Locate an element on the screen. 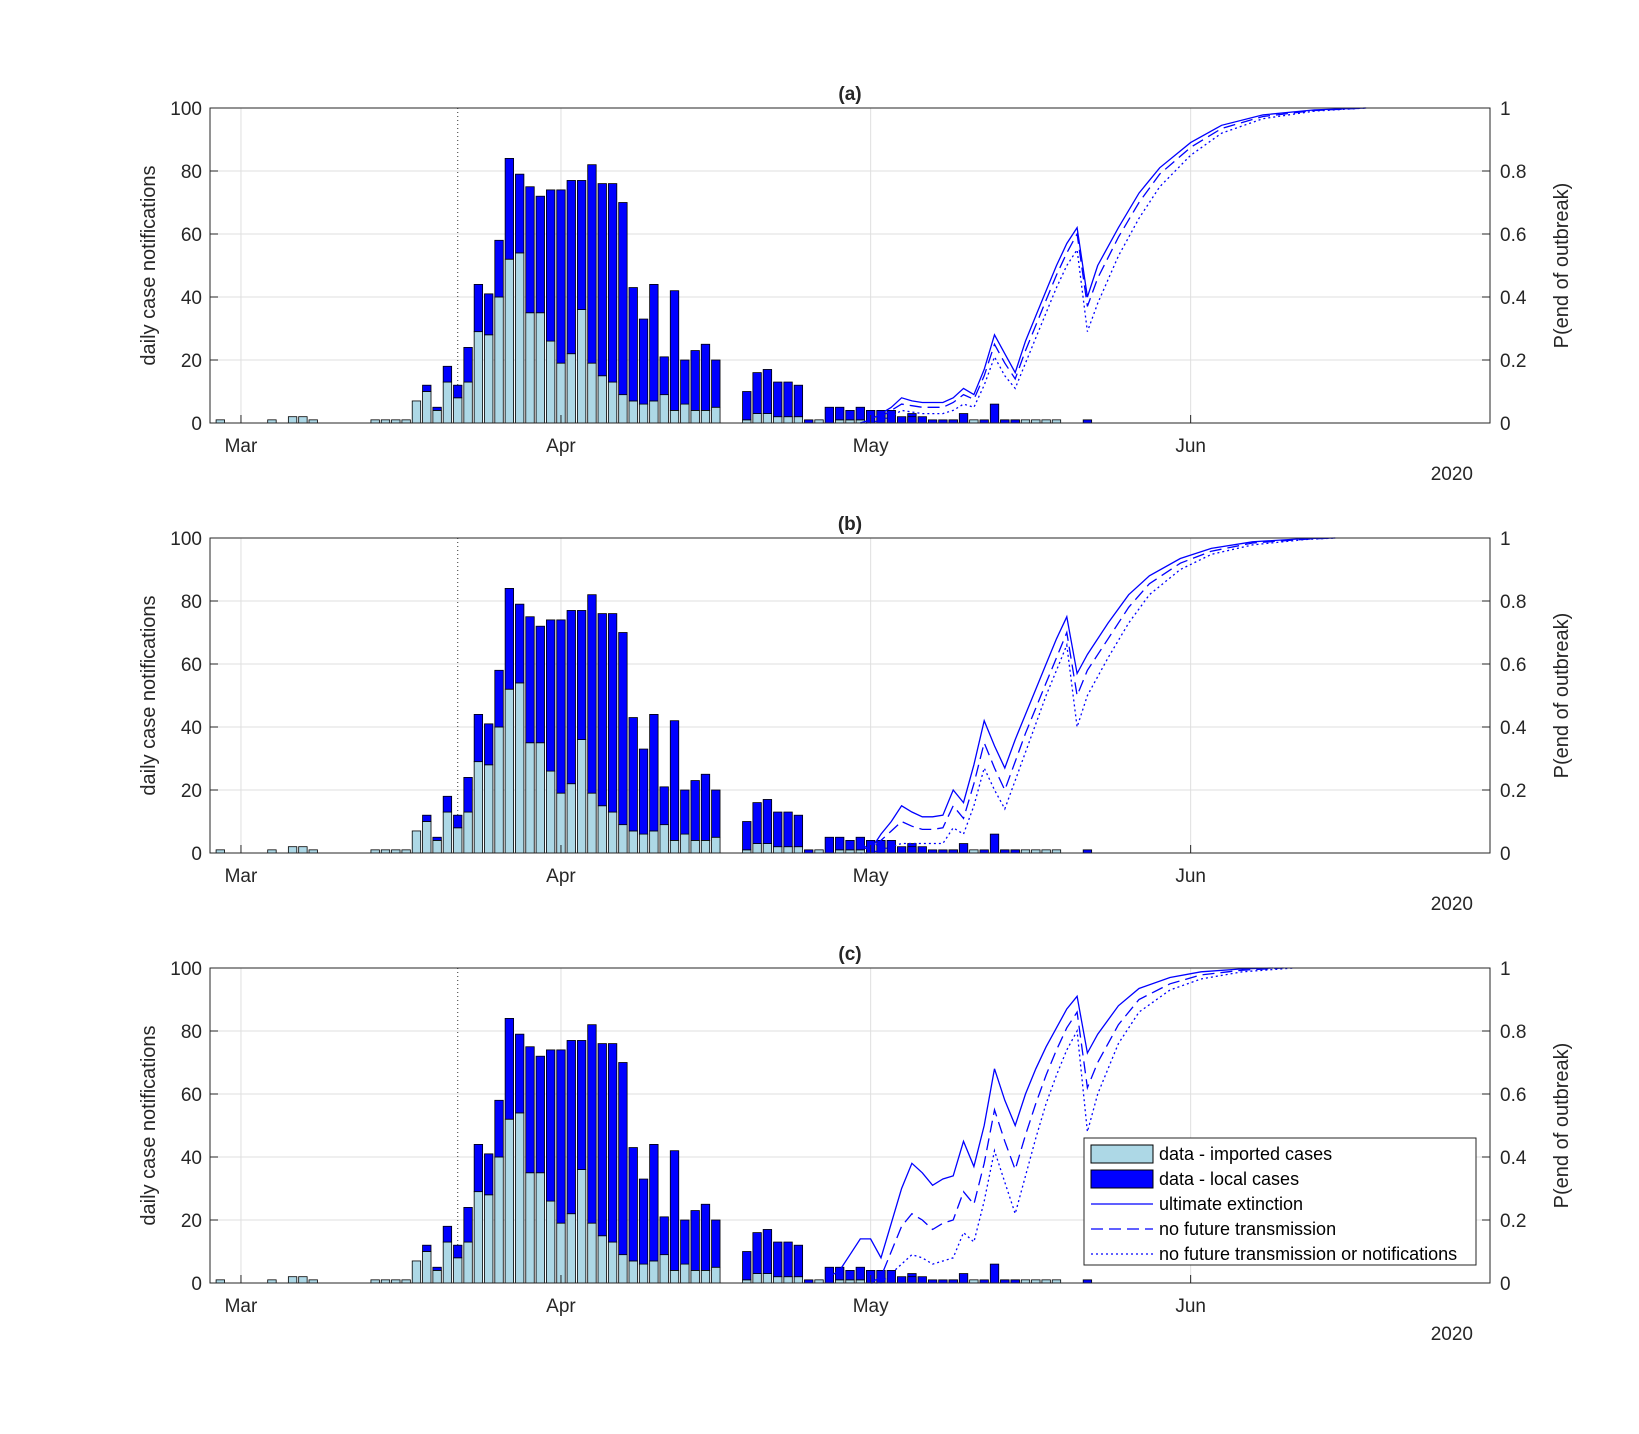  panel-title: (a) is located at coordinates (849, 94).